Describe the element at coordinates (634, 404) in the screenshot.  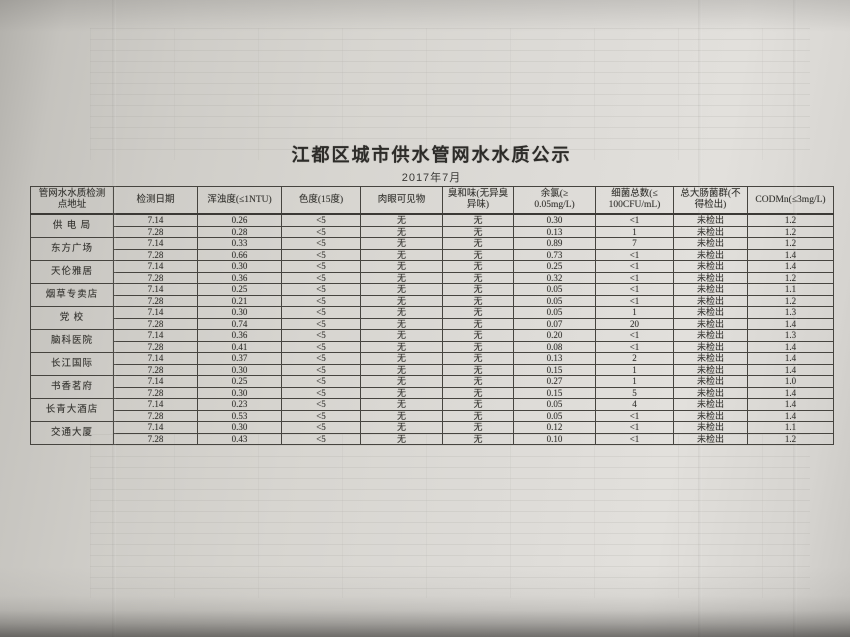
I see `value-cell: 4` at that location.